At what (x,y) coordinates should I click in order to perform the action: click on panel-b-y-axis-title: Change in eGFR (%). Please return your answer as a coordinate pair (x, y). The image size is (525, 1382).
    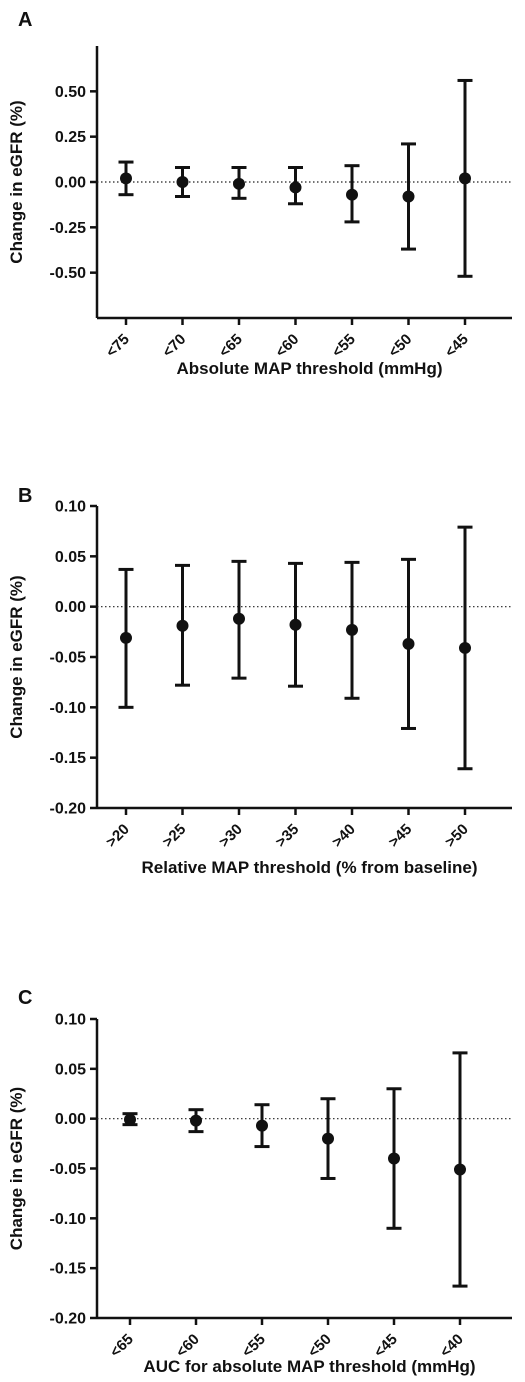
    Looking at the image, I should click on (16, 656).